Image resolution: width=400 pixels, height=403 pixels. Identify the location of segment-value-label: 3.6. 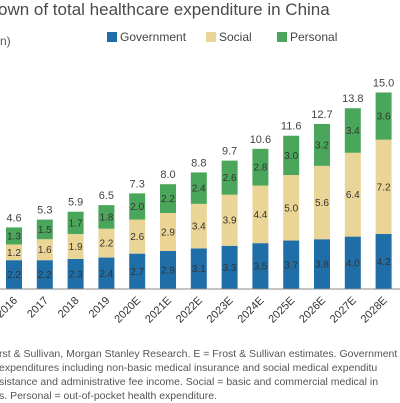
(384, 117).